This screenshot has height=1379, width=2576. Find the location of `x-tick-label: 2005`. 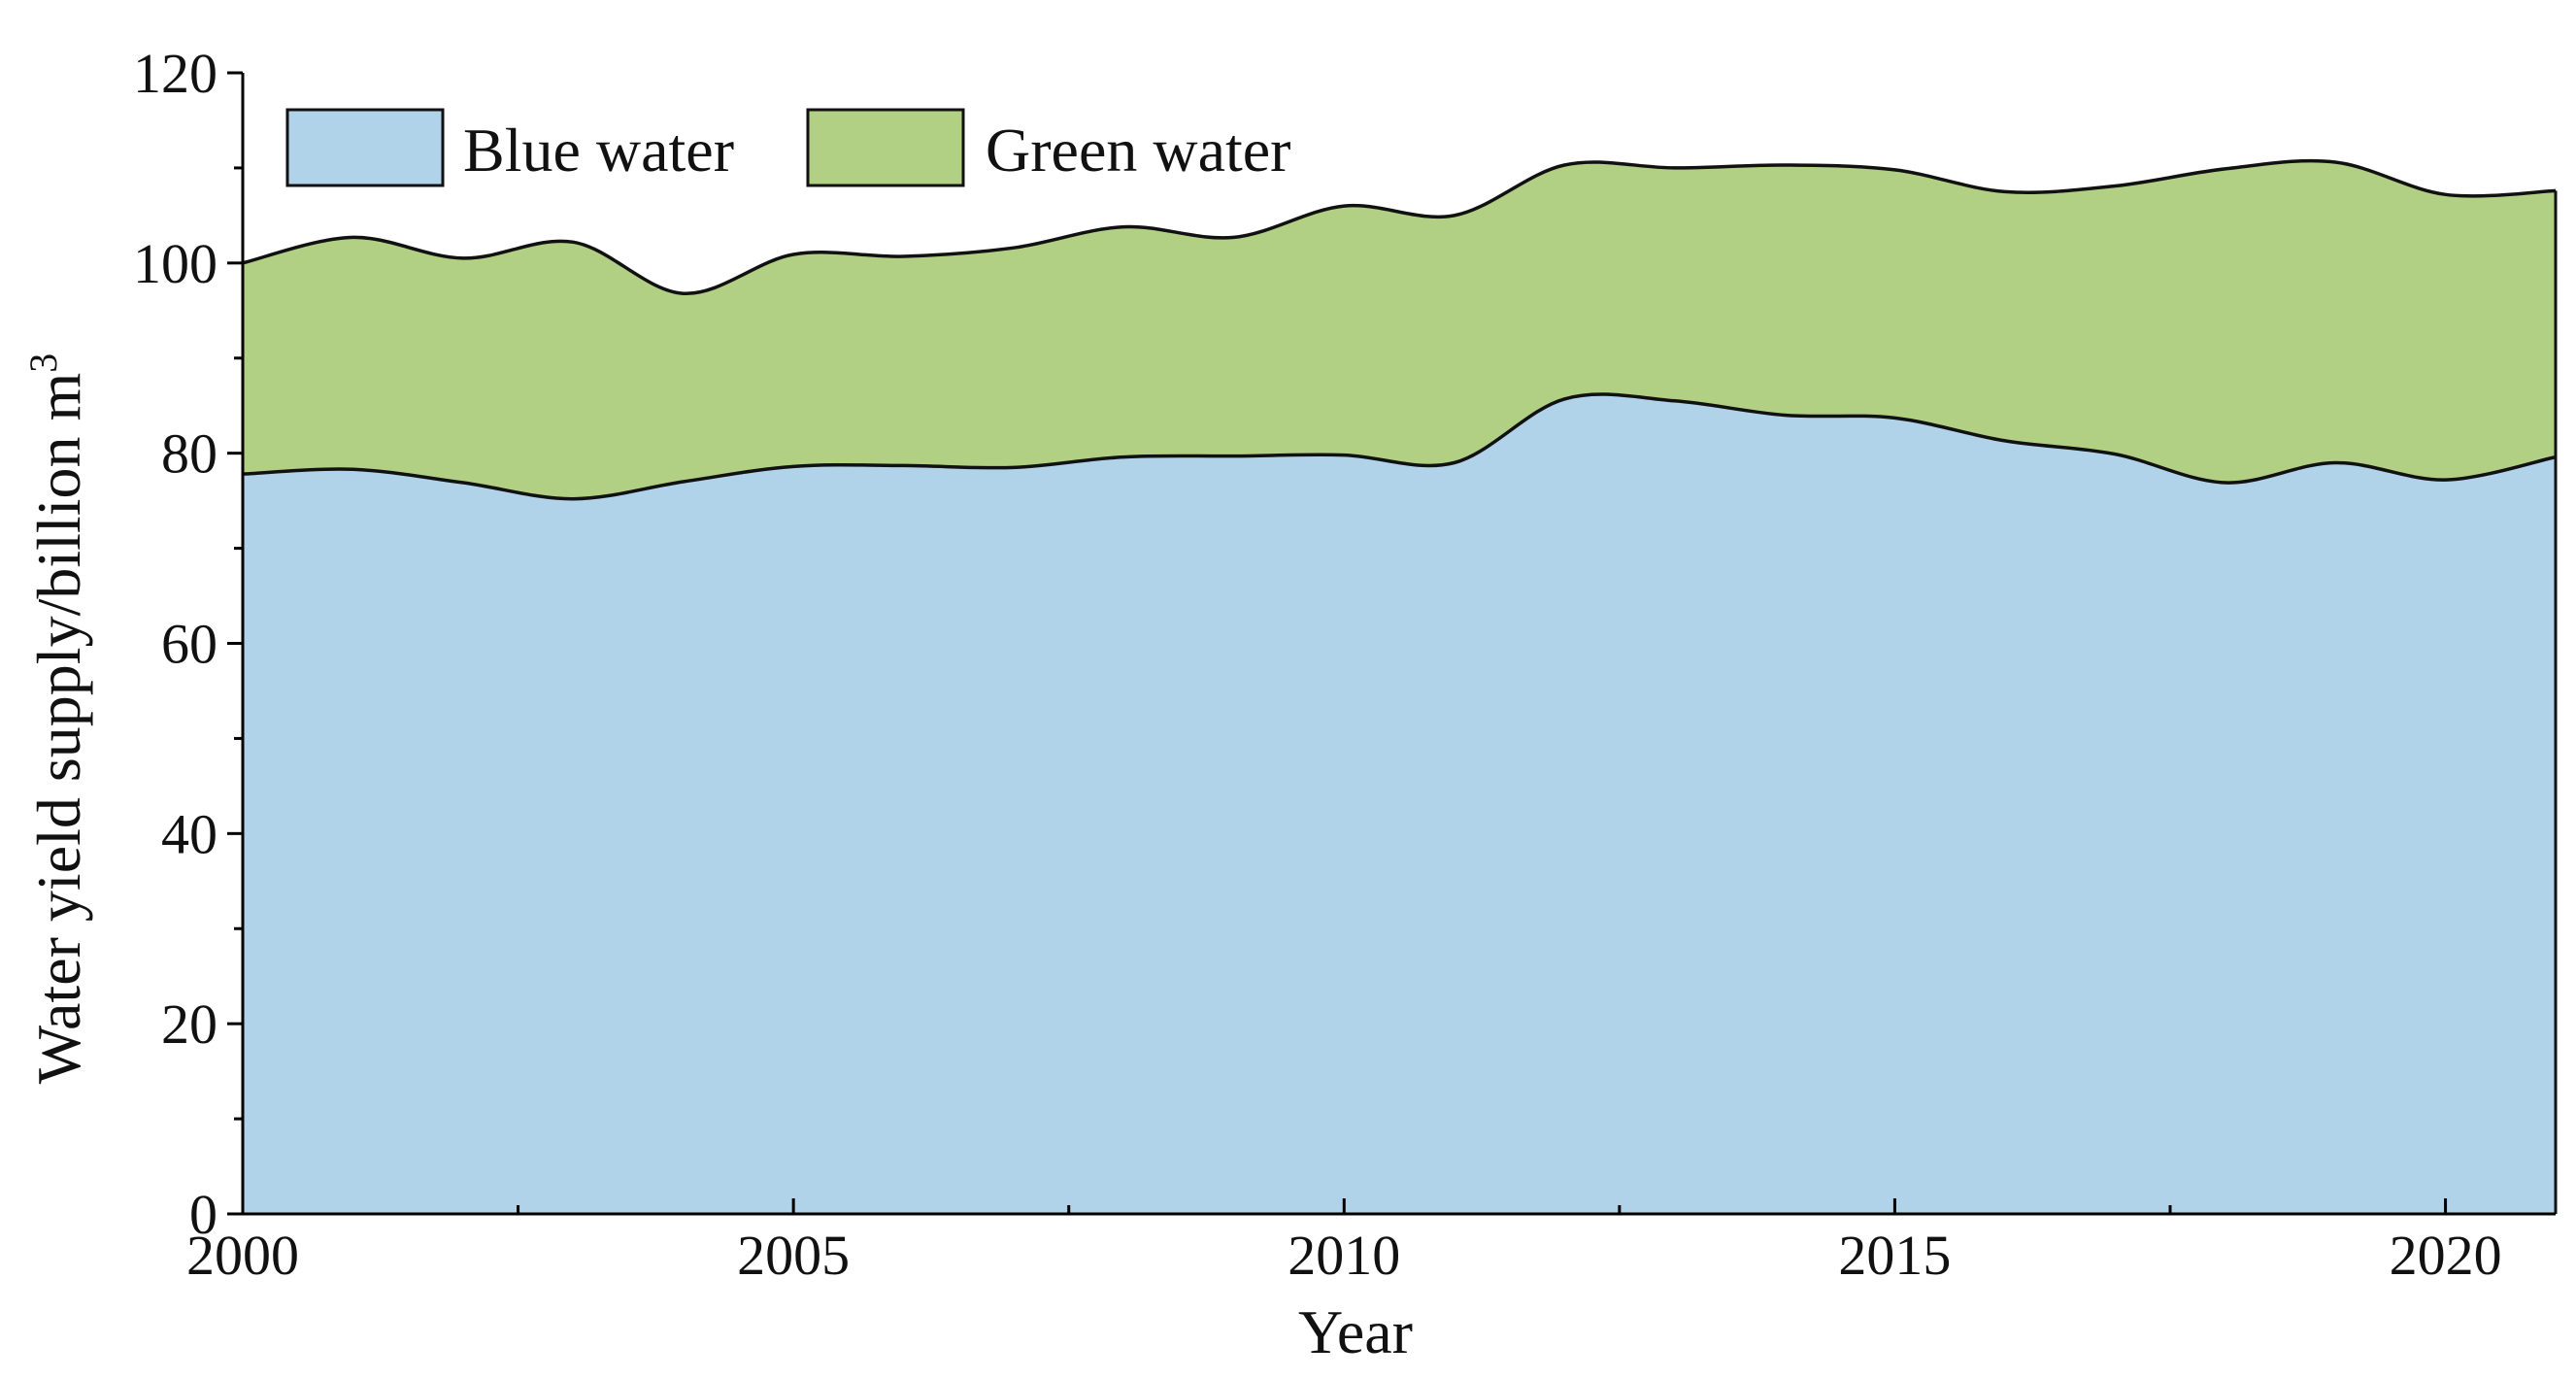

x-tick-label: 2005 is located at coordinates (794, 1255).